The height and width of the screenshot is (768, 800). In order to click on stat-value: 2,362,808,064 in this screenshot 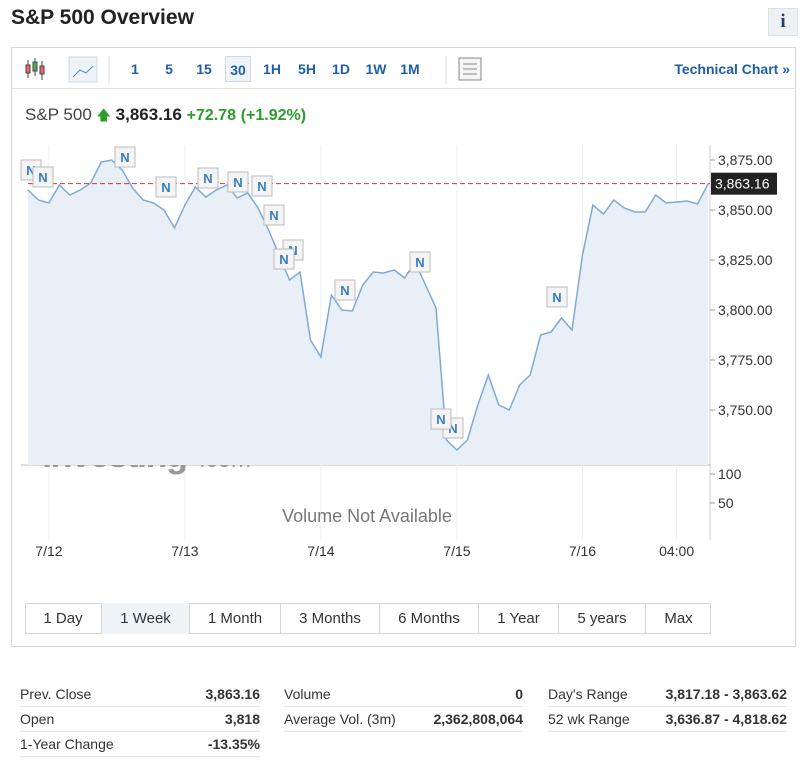, I will do `click(478, 719)`.